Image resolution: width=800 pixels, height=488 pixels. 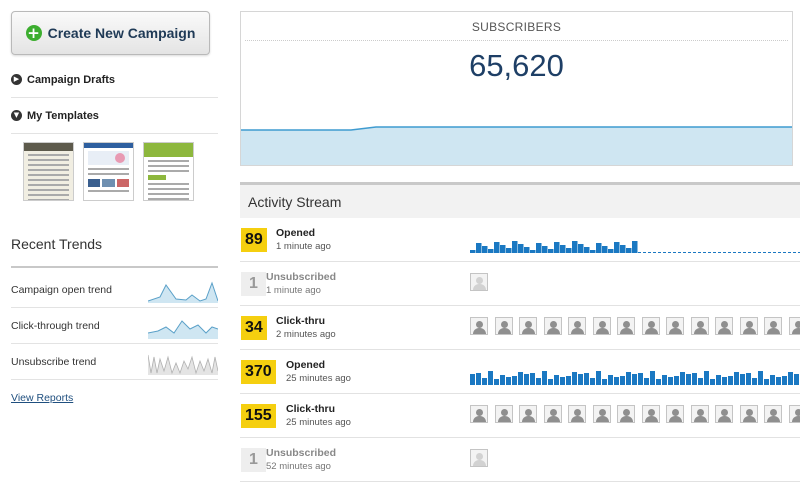 What do you see at coordinates (311, 409) in the screenshot?
I see `activity-type: Click-thru` at bounding box center [311, 409].